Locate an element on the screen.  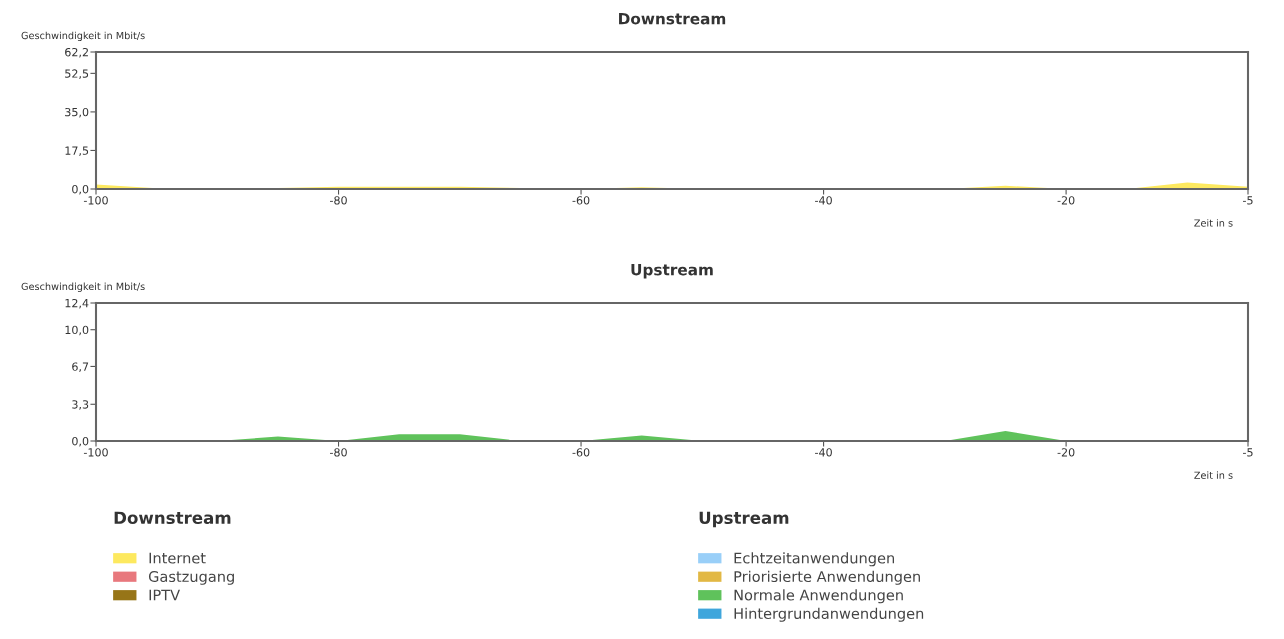
y-tick-label: 17,5 is located at coordinates (77, 151).